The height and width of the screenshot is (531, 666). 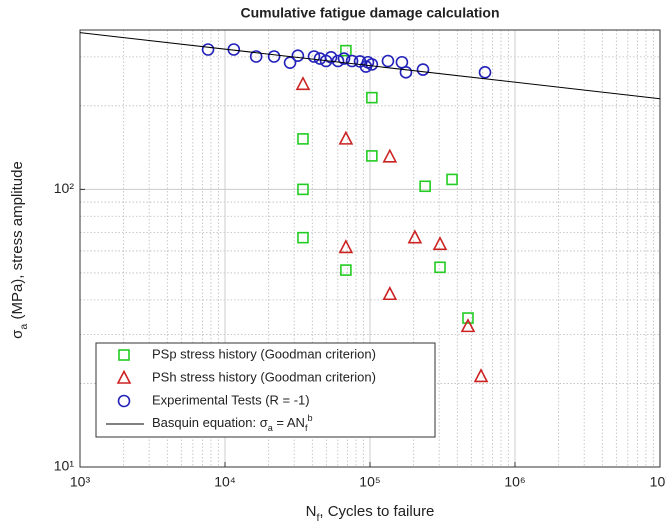 What do you see at coordinates (80, 482) in the screenshot?
I see `x-tick-label: 10³` at bounding box center [80, 482].